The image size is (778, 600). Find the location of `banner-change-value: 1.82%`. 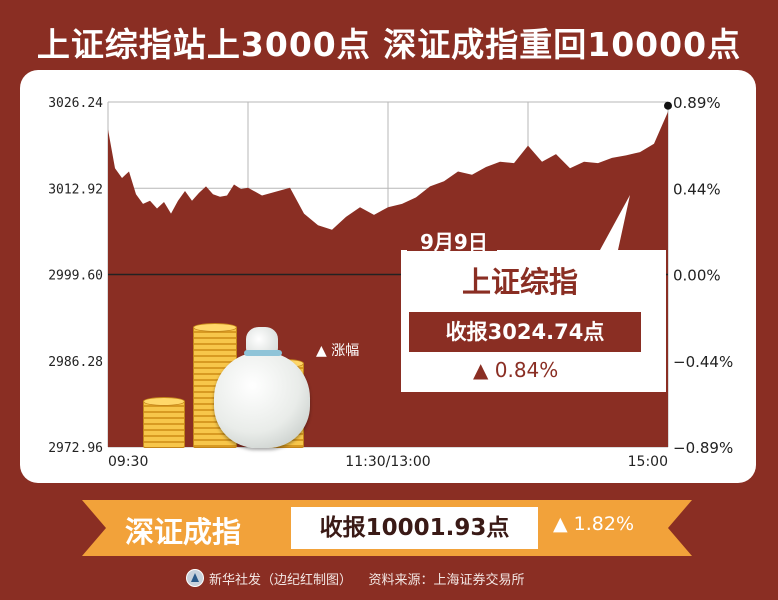

banner-change-value: 1.82% is located at coordinates (604, 524).